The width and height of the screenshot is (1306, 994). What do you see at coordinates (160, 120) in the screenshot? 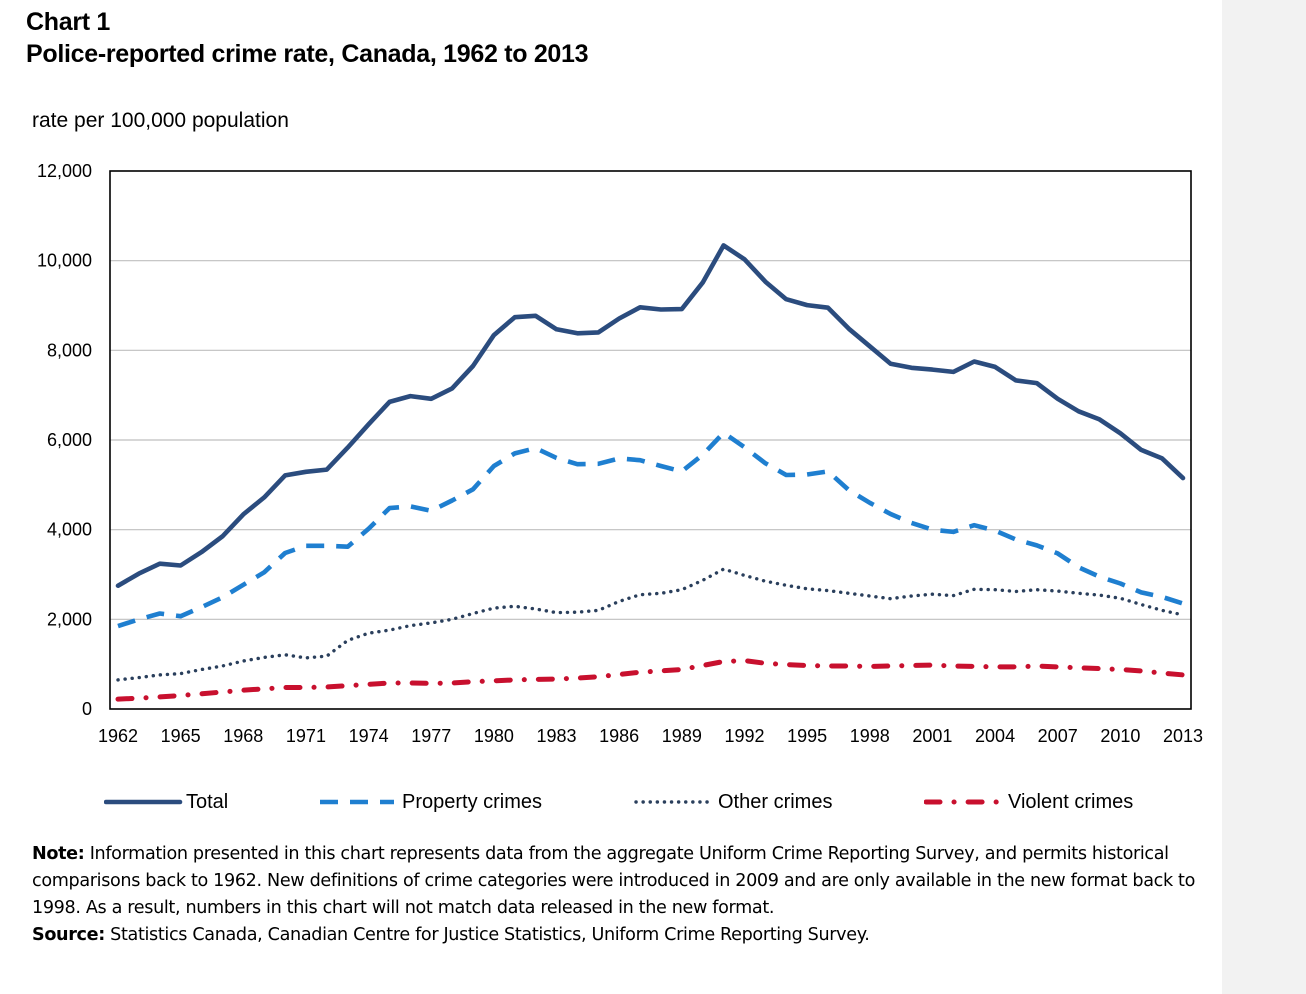
I see `y-axis-unit-label: rate per 100,000 population` at bounding box center [160, 120].